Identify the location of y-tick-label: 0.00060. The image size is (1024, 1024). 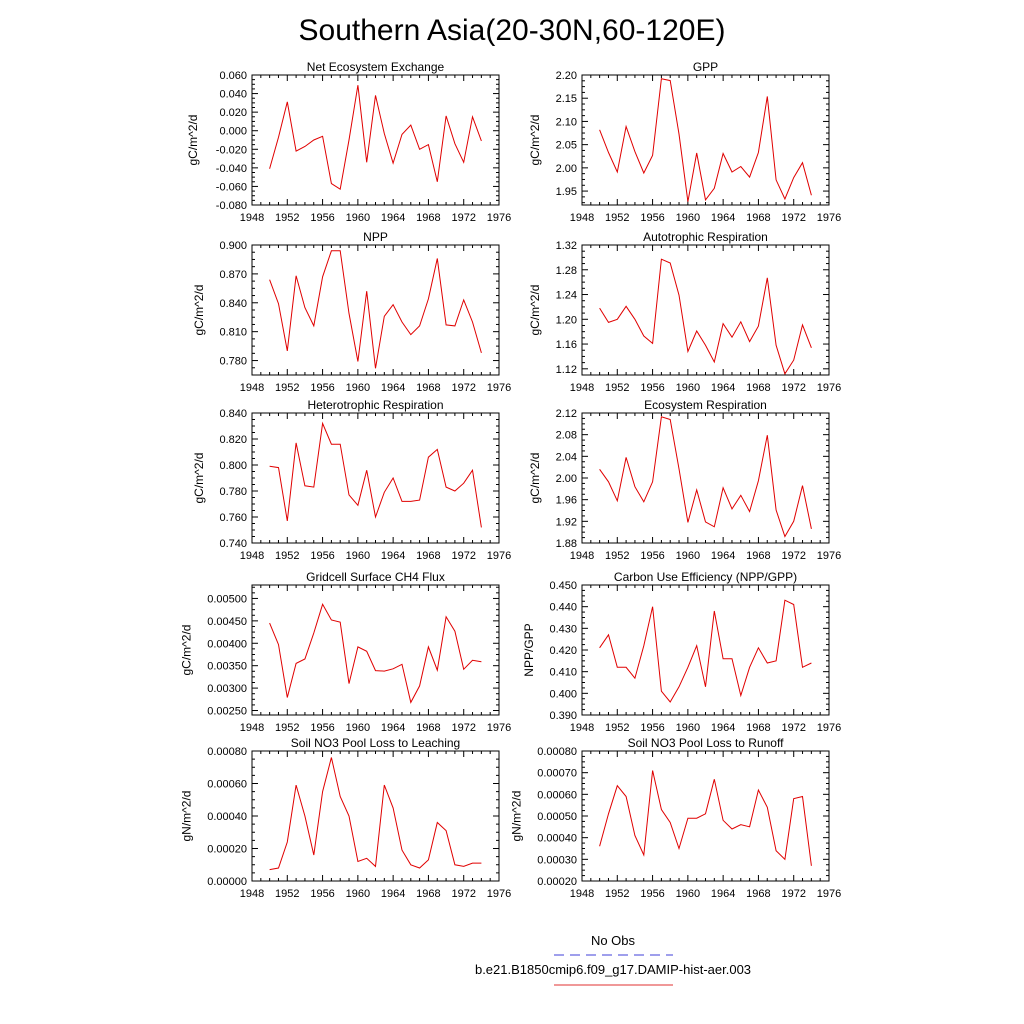
(227, 785).